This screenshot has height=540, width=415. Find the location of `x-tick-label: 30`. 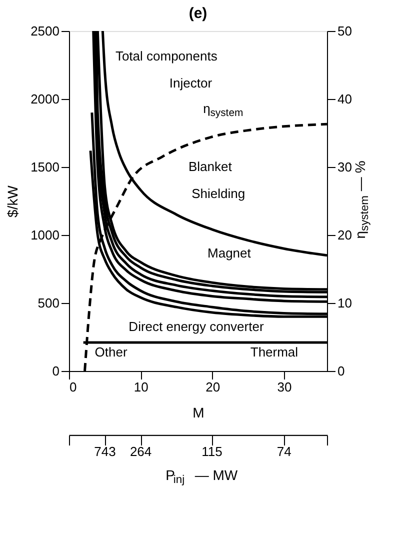

x-tick-label: 30 is located at coordinates (284, 387).